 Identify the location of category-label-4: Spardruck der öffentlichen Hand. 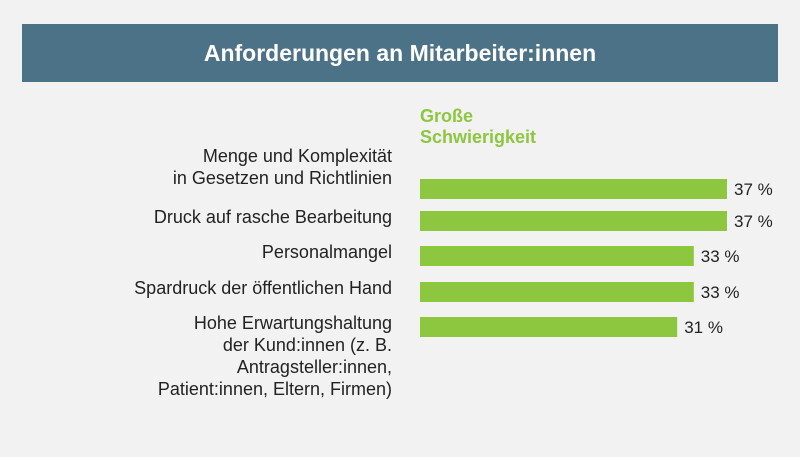
(263, 288).